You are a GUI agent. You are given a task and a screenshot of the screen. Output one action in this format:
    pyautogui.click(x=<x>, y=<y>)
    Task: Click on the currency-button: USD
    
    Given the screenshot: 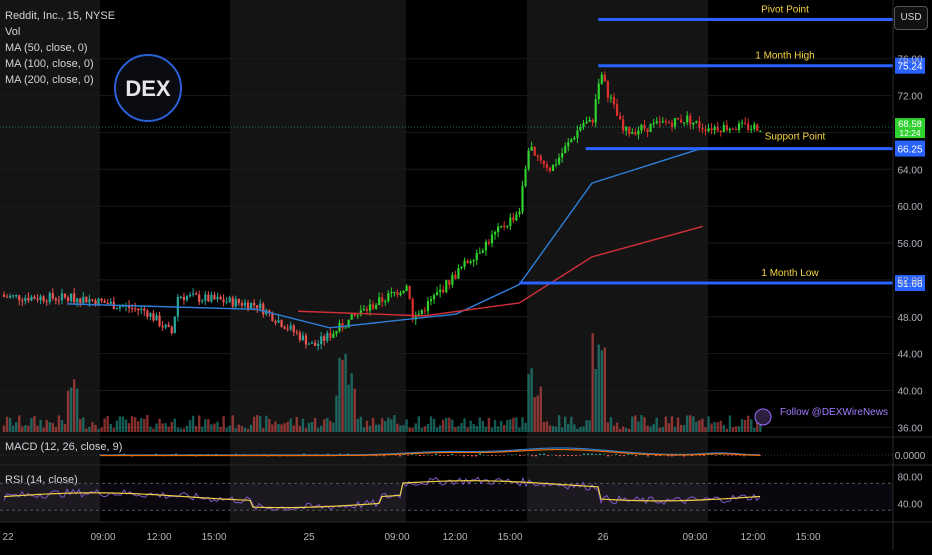 What is the action you would take?
    pyautogui.click(x=911, y=18)
    